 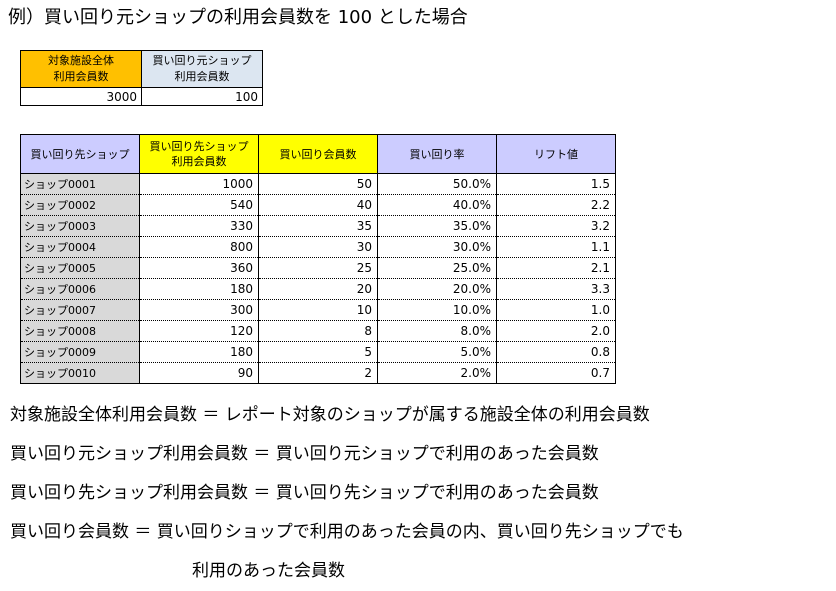 I want to click on cross-rate-cell: 8.0%, so click(x=437, y=331).